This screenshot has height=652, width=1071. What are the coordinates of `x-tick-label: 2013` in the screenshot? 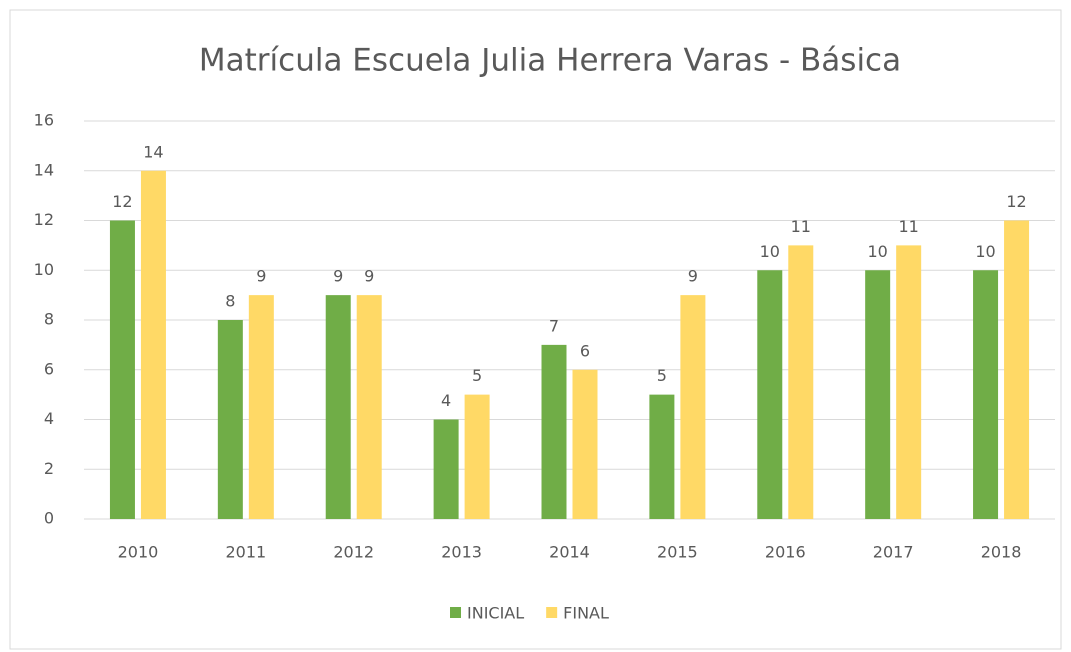 It's located at (461, 552).